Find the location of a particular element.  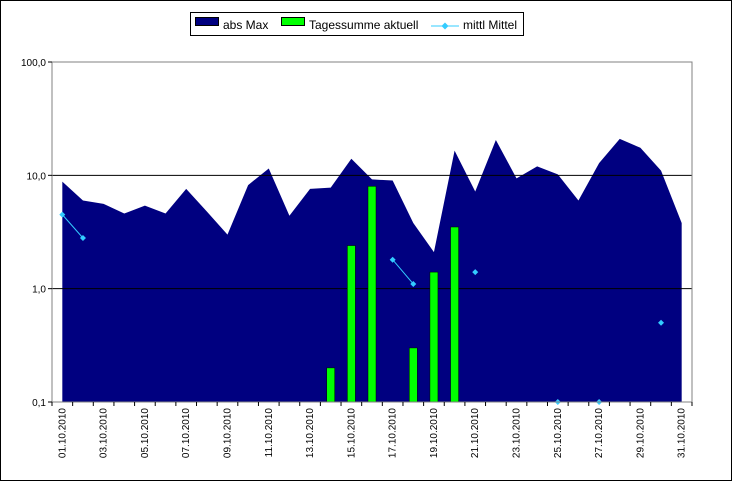

legend-swatch-tagessumme is located at coordinates (293, 21).